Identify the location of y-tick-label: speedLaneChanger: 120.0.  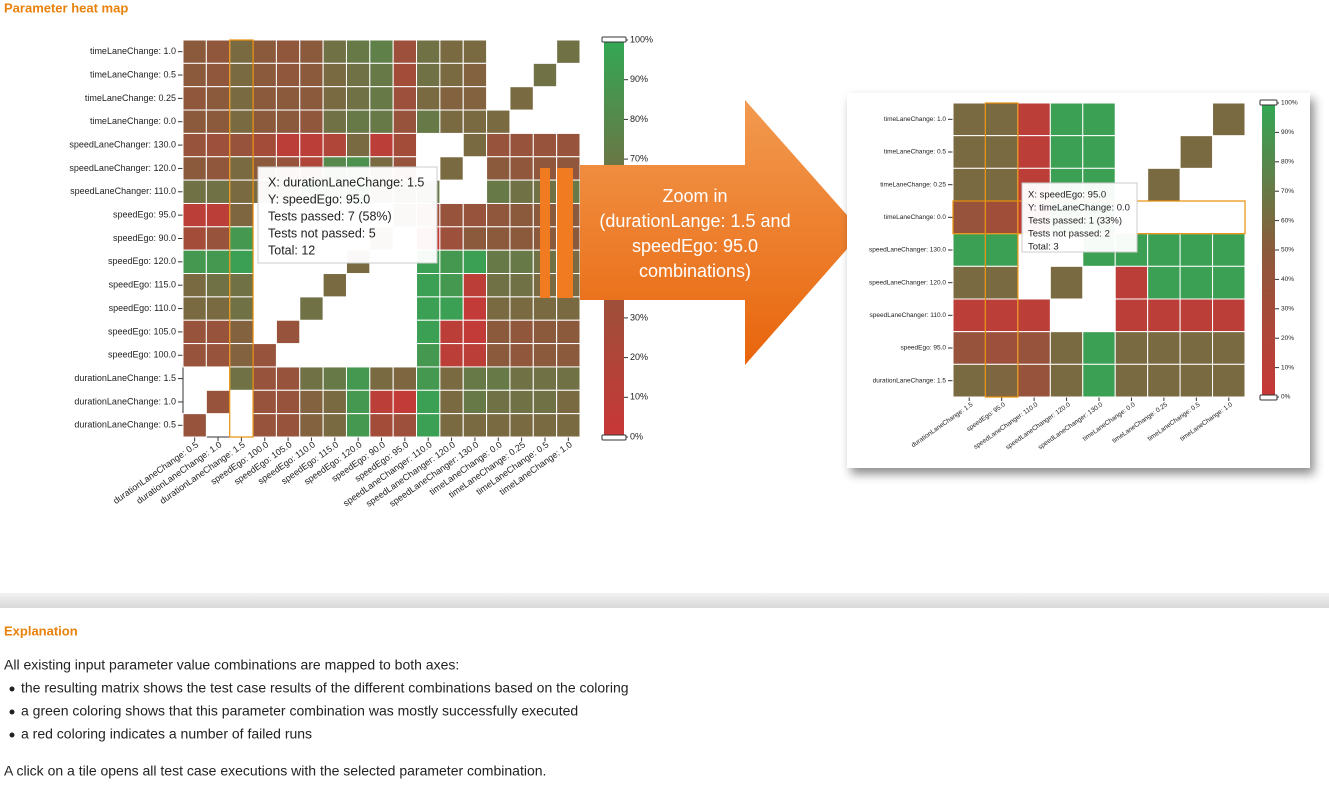
(122, 168).